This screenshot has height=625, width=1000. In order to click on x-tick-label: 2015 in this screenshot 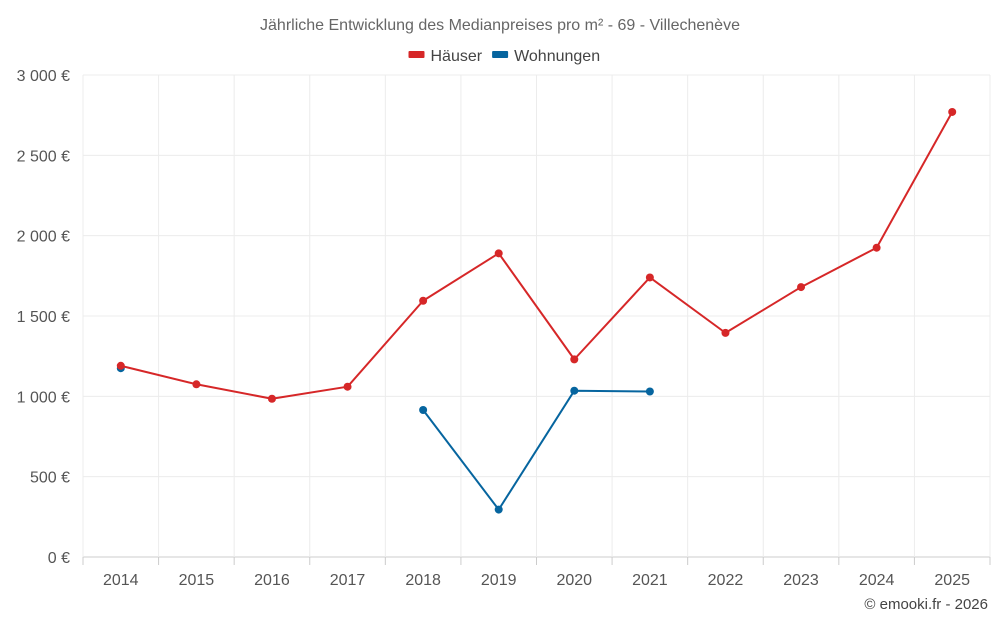, I will do `click(197, 580)`.